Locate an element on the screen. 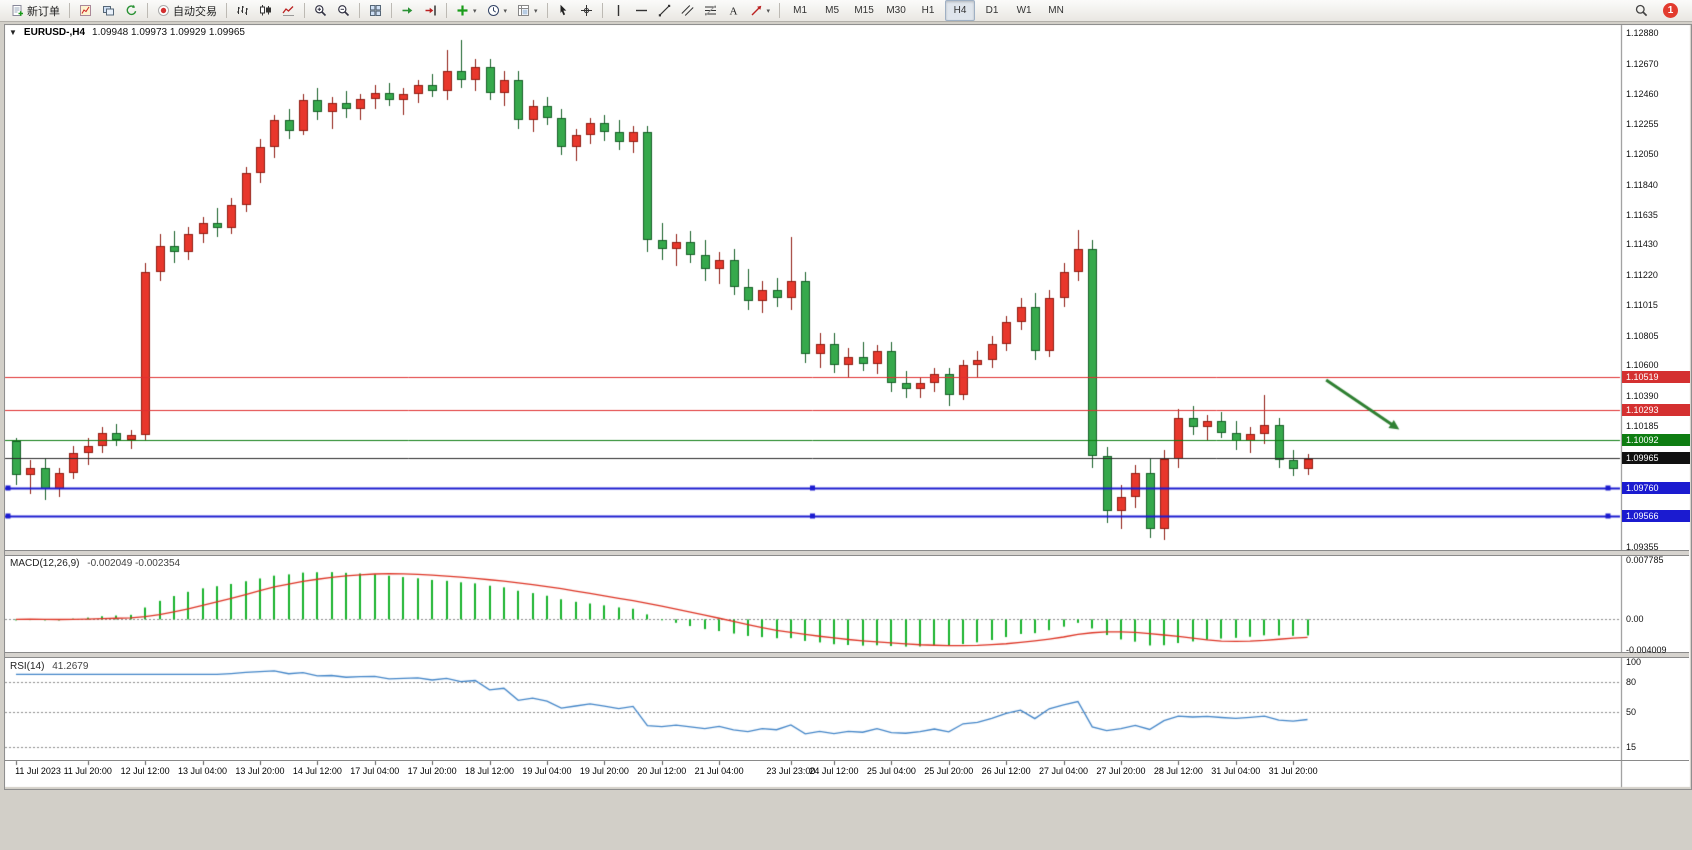  channel-icon is located at coordinates (687, 10).